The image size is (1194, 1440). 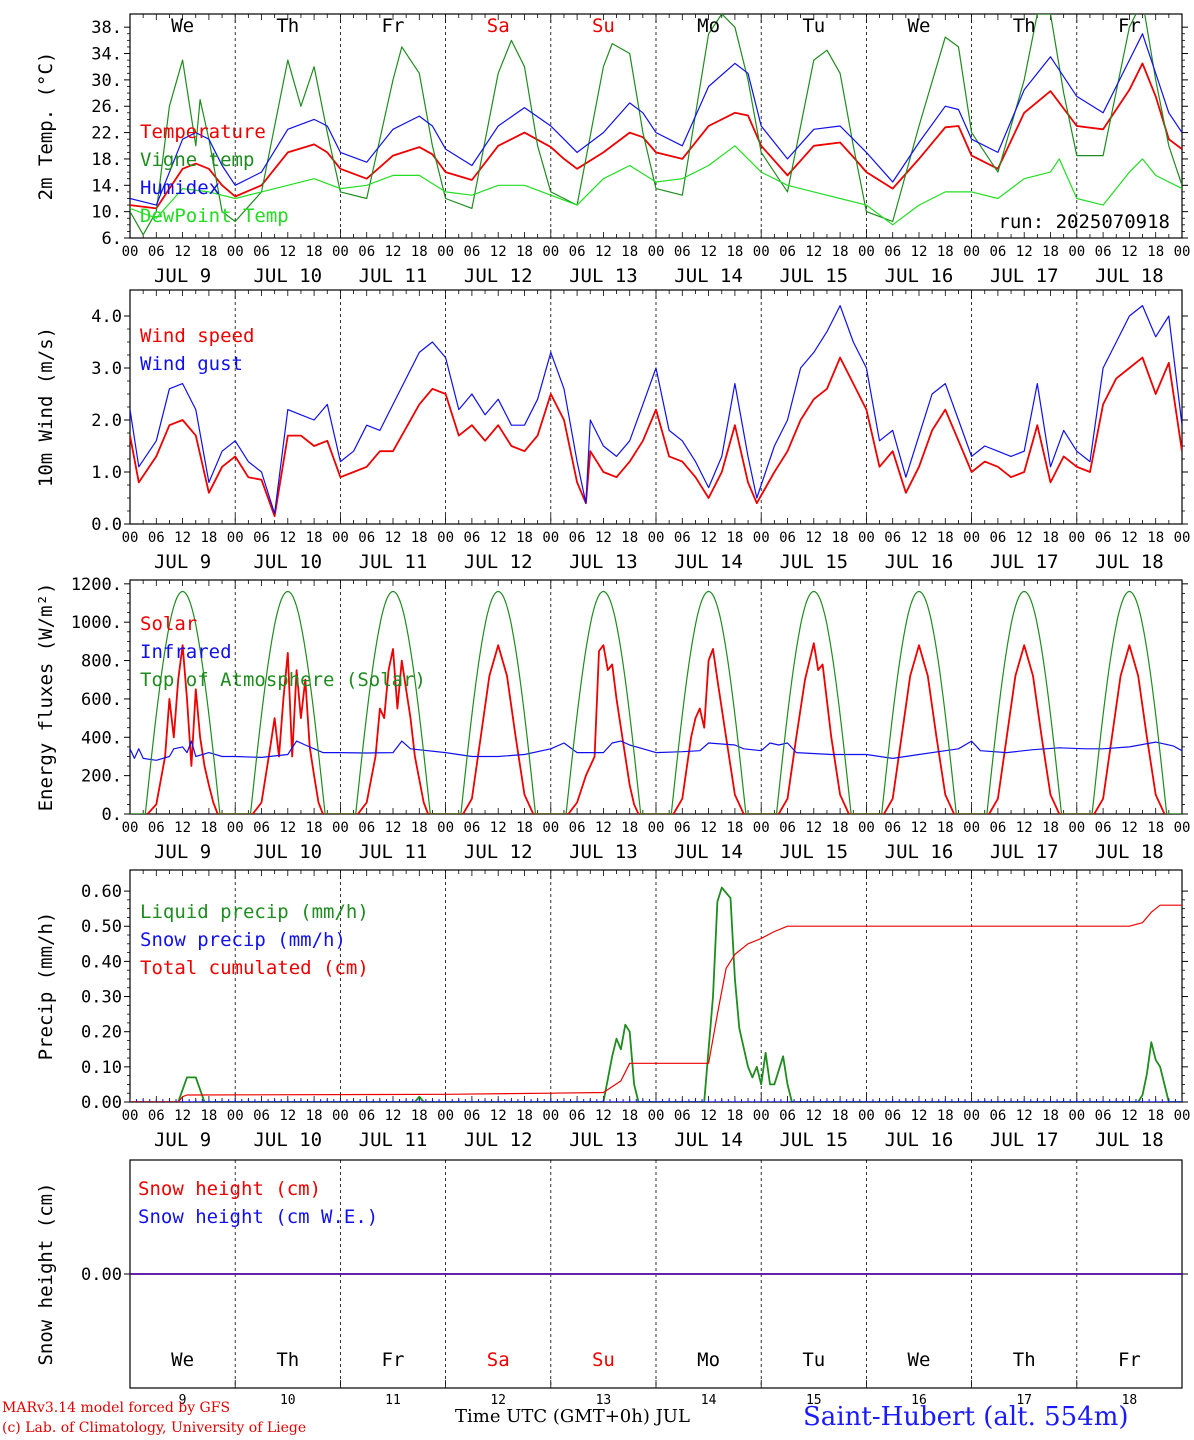 I want to click on y-tick-label: 0., so click(x=112, y=815).